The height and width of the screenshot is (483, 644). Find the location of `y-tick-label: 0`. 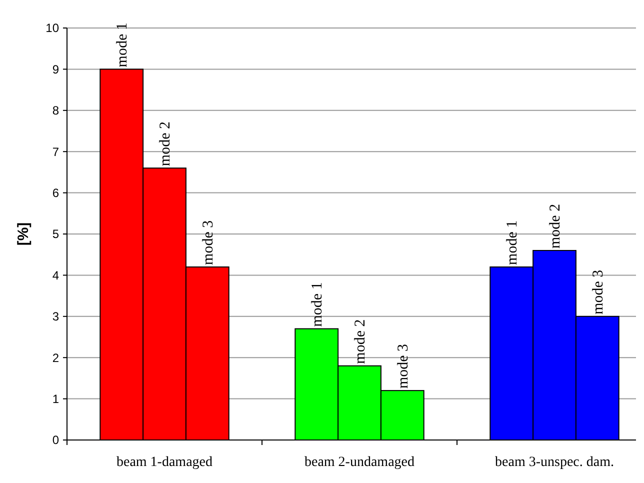

y-tick-label: 0 is located at coordinates (56, 440).